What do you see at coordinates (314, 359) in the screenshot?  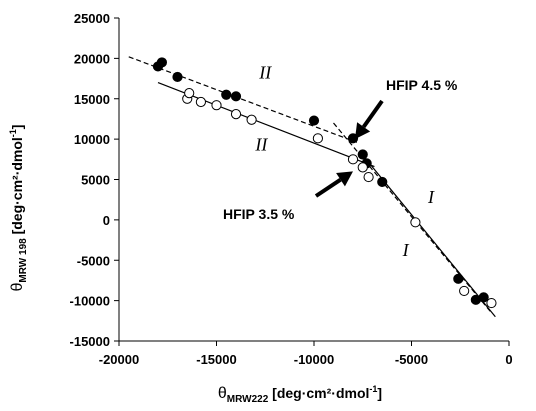 I see `x-tick-label: -10000` at bounding box center [314, 359].